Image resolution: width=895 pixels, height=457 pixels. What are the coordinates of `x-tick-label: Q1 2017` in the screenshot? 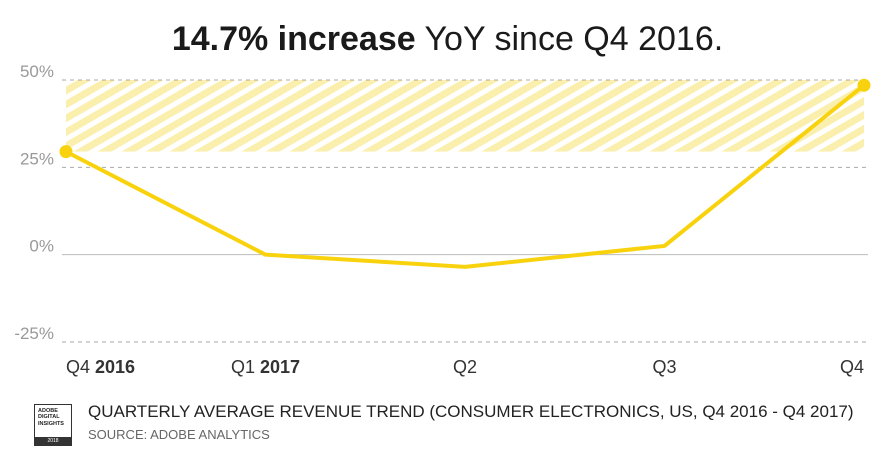 It's located at (265, 367).